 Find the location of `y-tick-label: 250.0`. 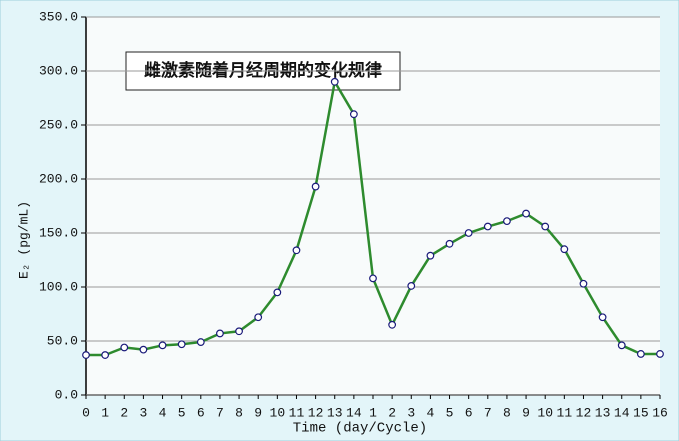

y-tick-label: 250.0 is located at coordinates (58, 124).